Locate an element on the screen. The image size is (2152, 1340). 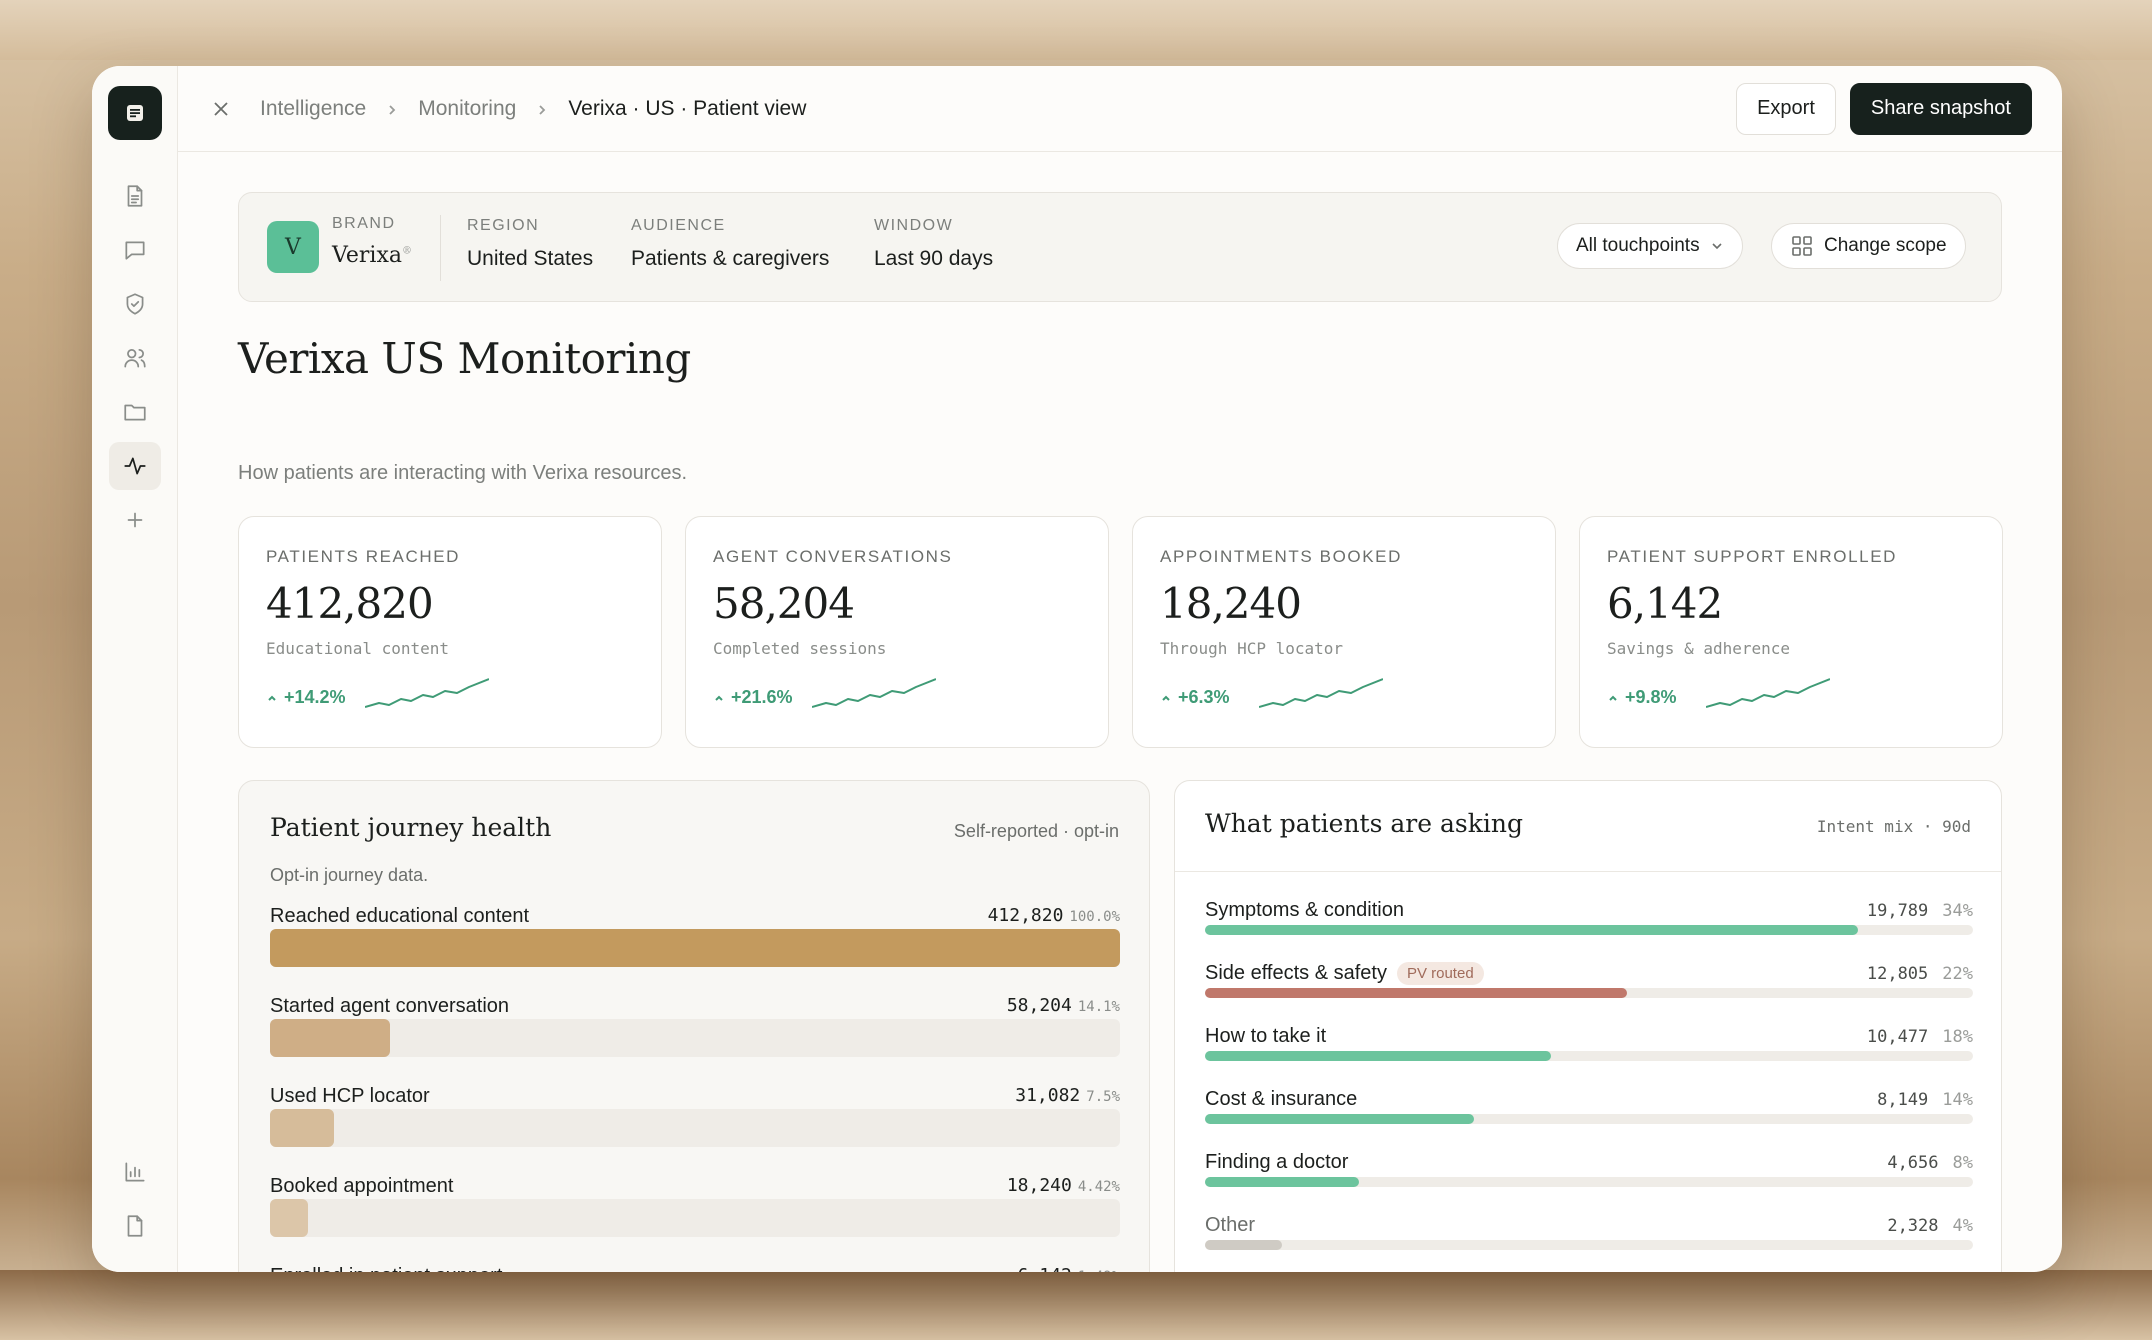
audience-value: Patients & caregivers is located at coordinates (730, 258).